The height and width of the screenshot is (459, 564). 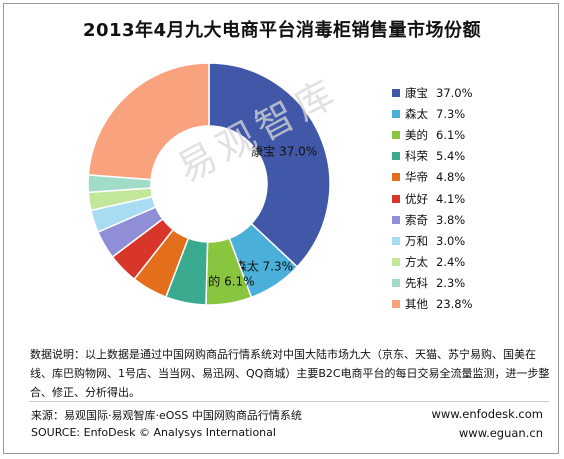 I want to click on slice-label-美的: 美的 6.1%, so click(x=225, y=281).